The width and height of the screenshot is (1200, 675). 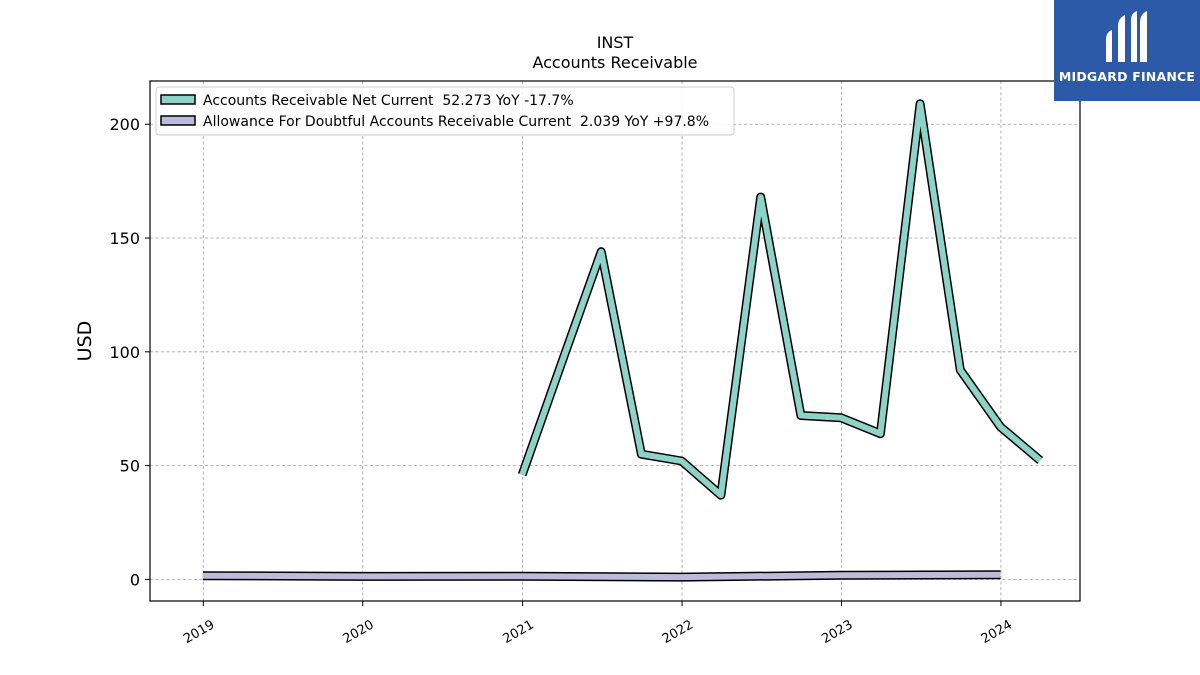 I want to click on x-tick-label: 2024, so click(x=997, y=632).